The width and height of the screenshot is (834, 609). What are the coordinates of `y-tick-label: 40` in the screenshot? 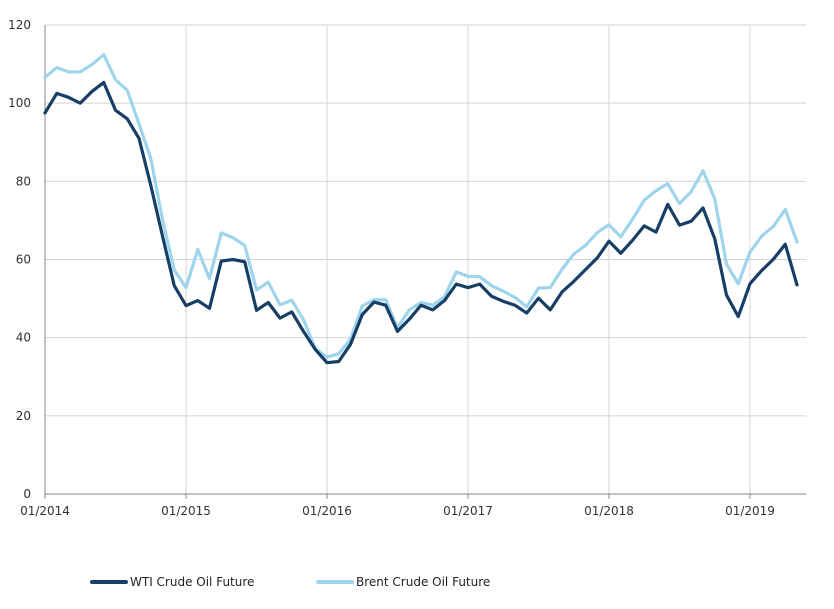 It's located at (23, 338).